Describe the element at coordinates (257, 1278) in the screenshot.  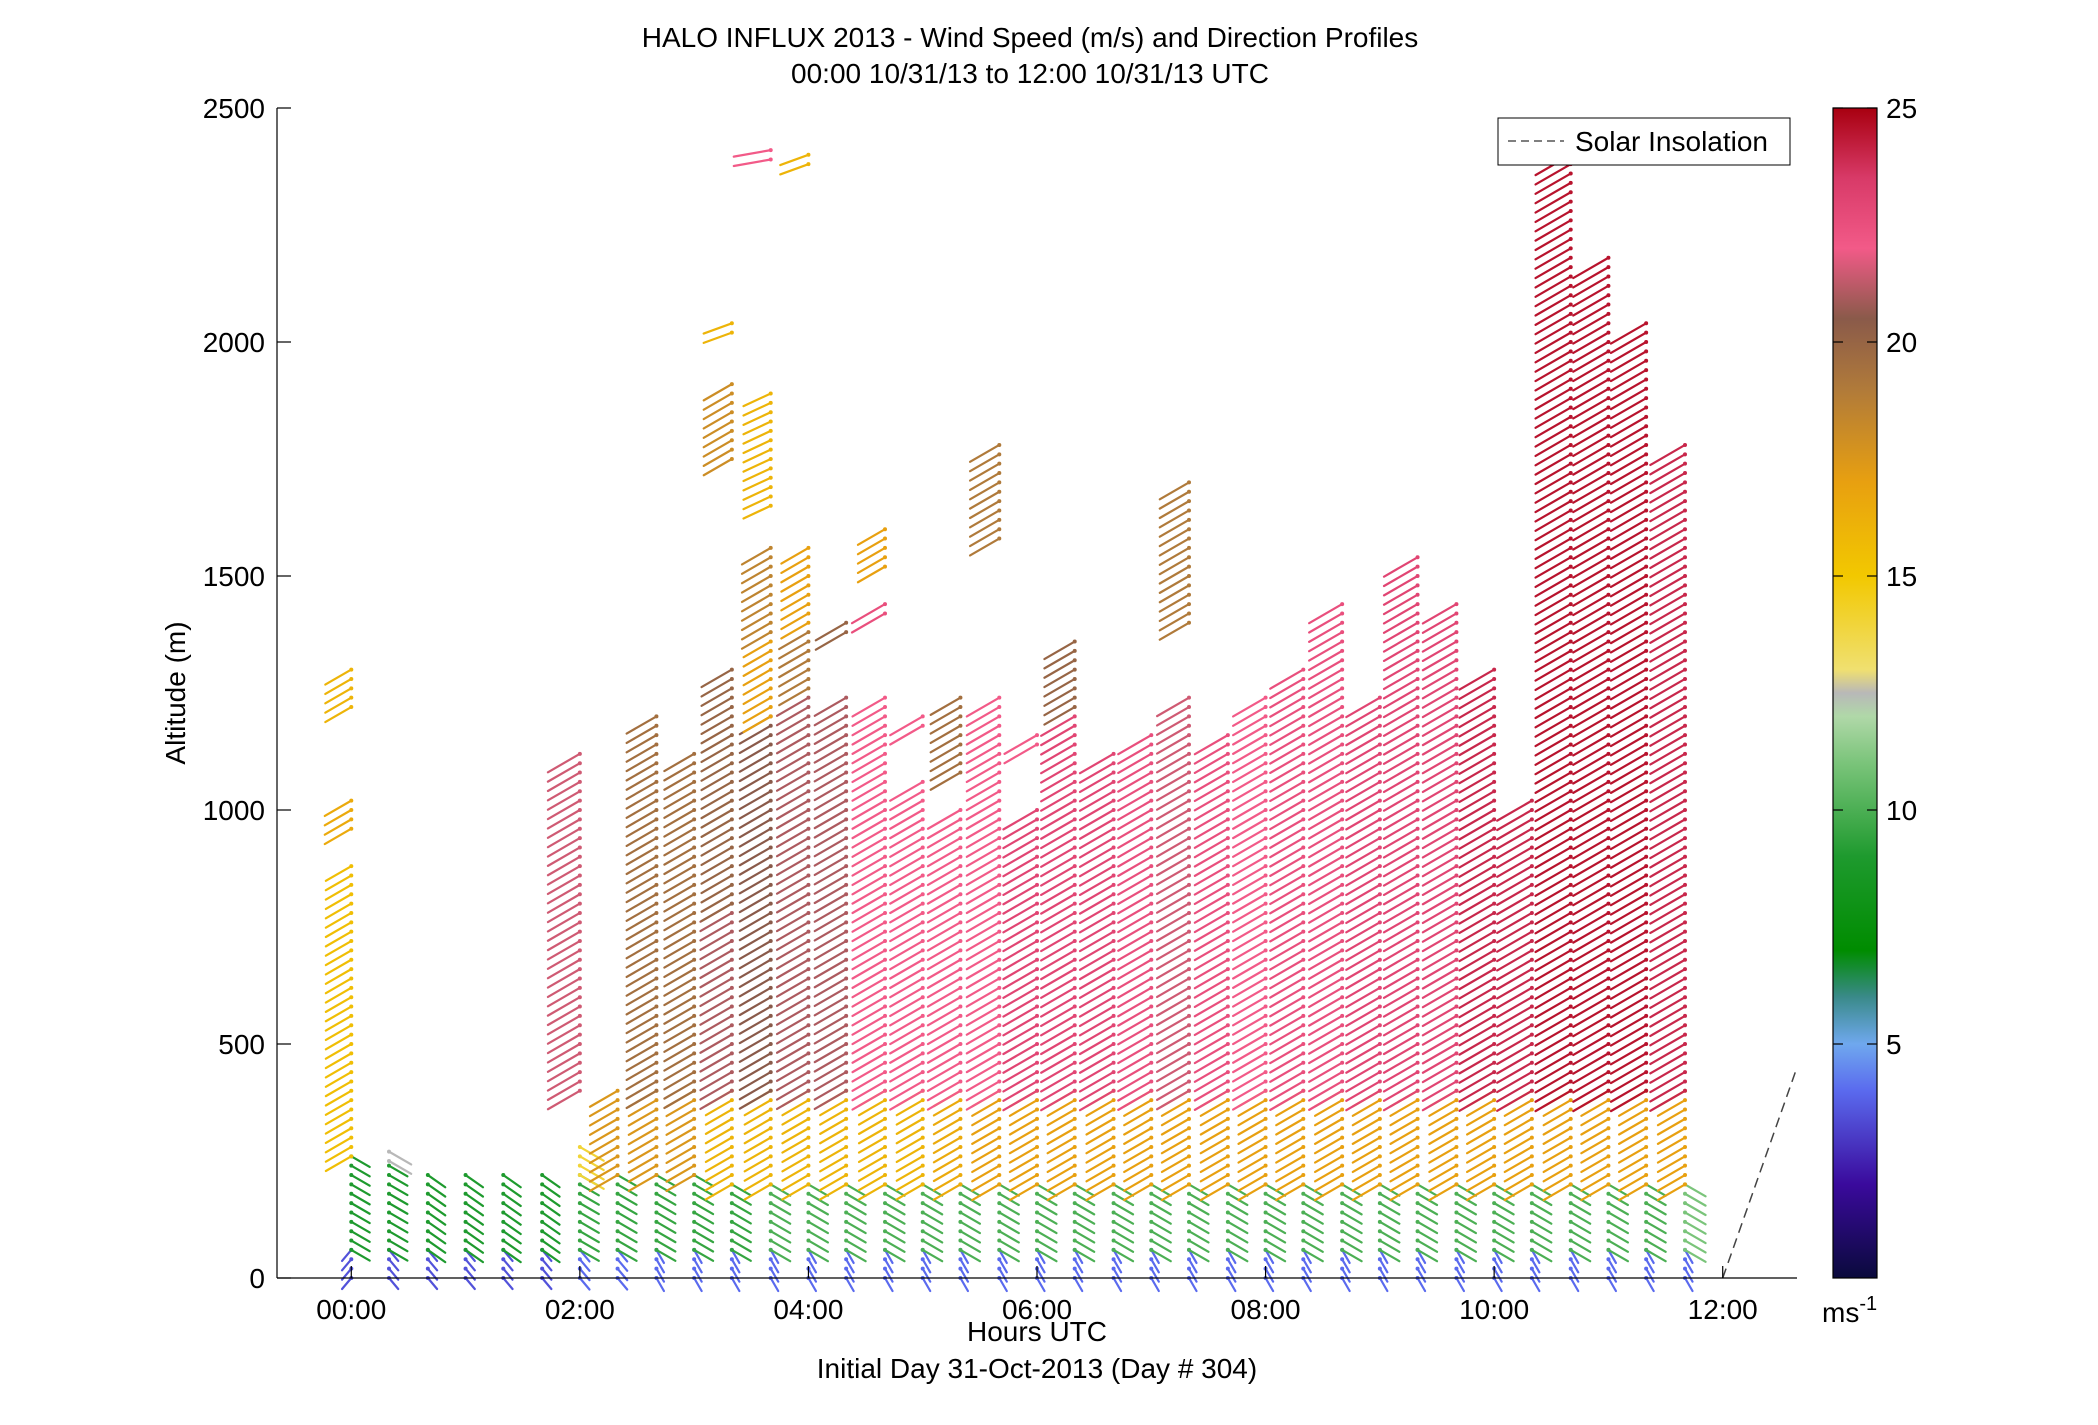
I see `y-tick-label: 0` at that location.